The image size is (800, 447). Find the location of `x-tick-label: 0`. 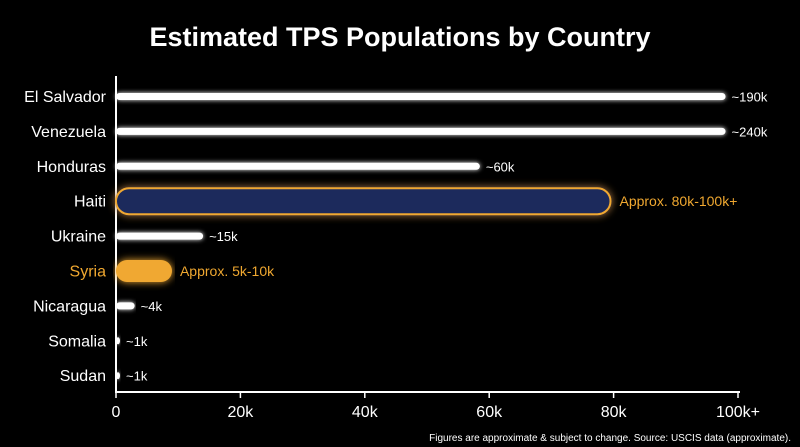

x-tick-label: 0 is located at coordinates (116, 412).